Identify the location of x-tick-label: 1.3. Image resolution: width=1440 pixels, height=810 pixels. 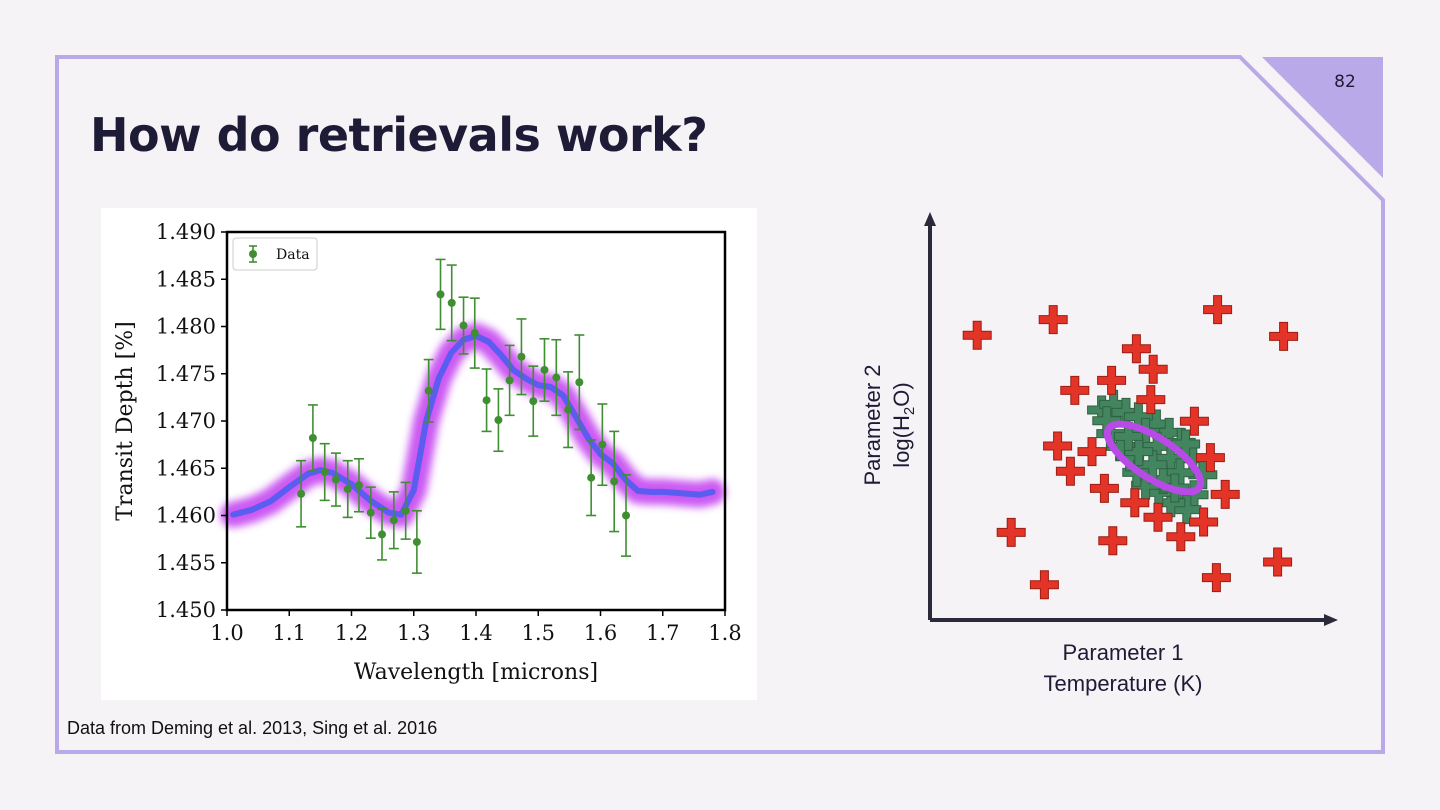
(413, 633).